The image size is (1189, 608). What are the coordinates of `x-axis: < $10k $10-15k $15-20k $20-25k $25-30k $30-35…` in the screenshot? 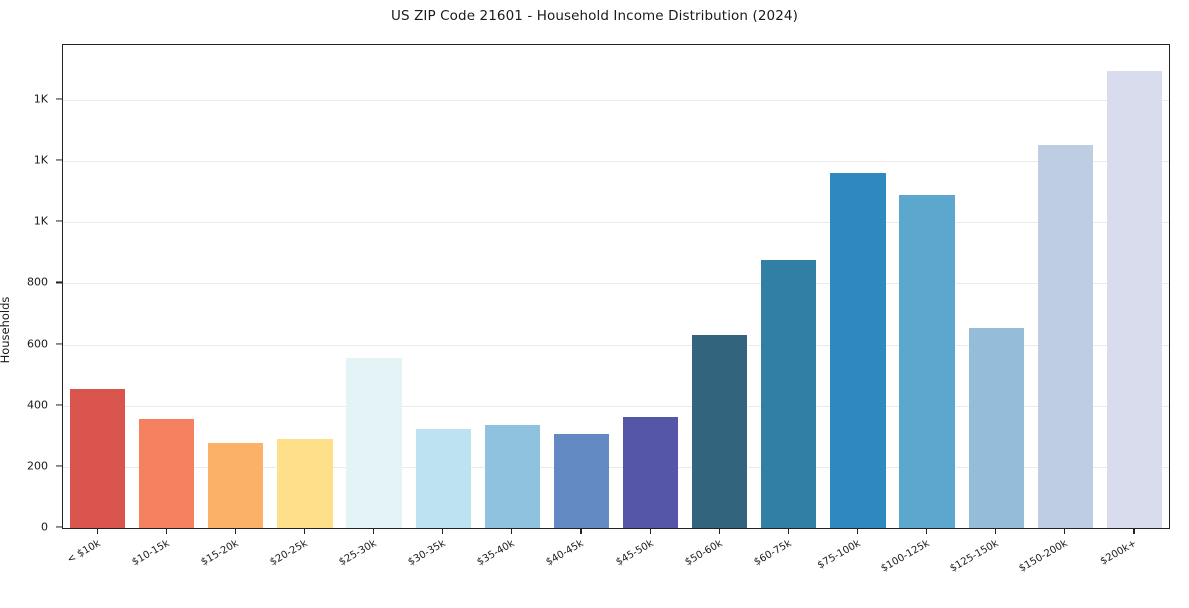 It's located at (616, 559).